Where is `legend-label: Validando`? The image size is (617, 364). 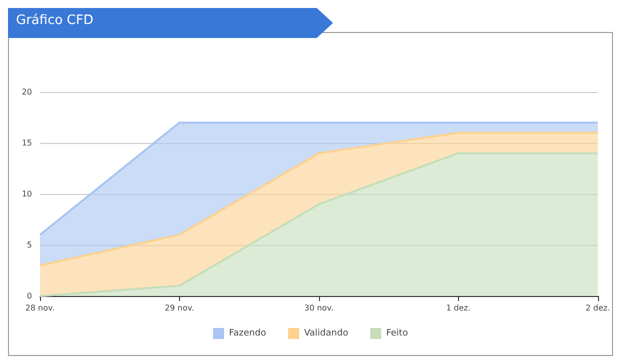 legend-label: Validando is located at coordinates (326, 333).